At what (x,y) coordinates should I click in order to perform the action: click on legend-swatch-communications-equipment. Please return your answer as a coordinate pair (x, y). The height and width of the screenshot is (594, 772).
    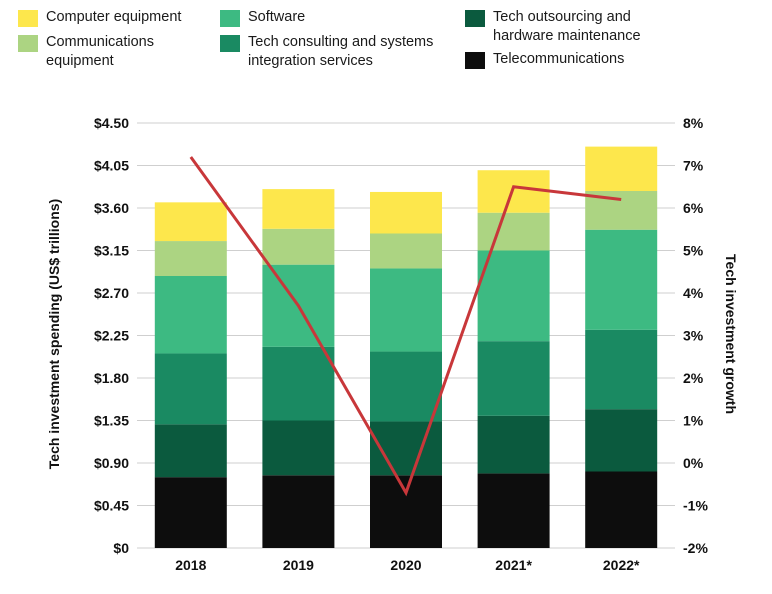
    Looking at the image, I should click on (28, 43).